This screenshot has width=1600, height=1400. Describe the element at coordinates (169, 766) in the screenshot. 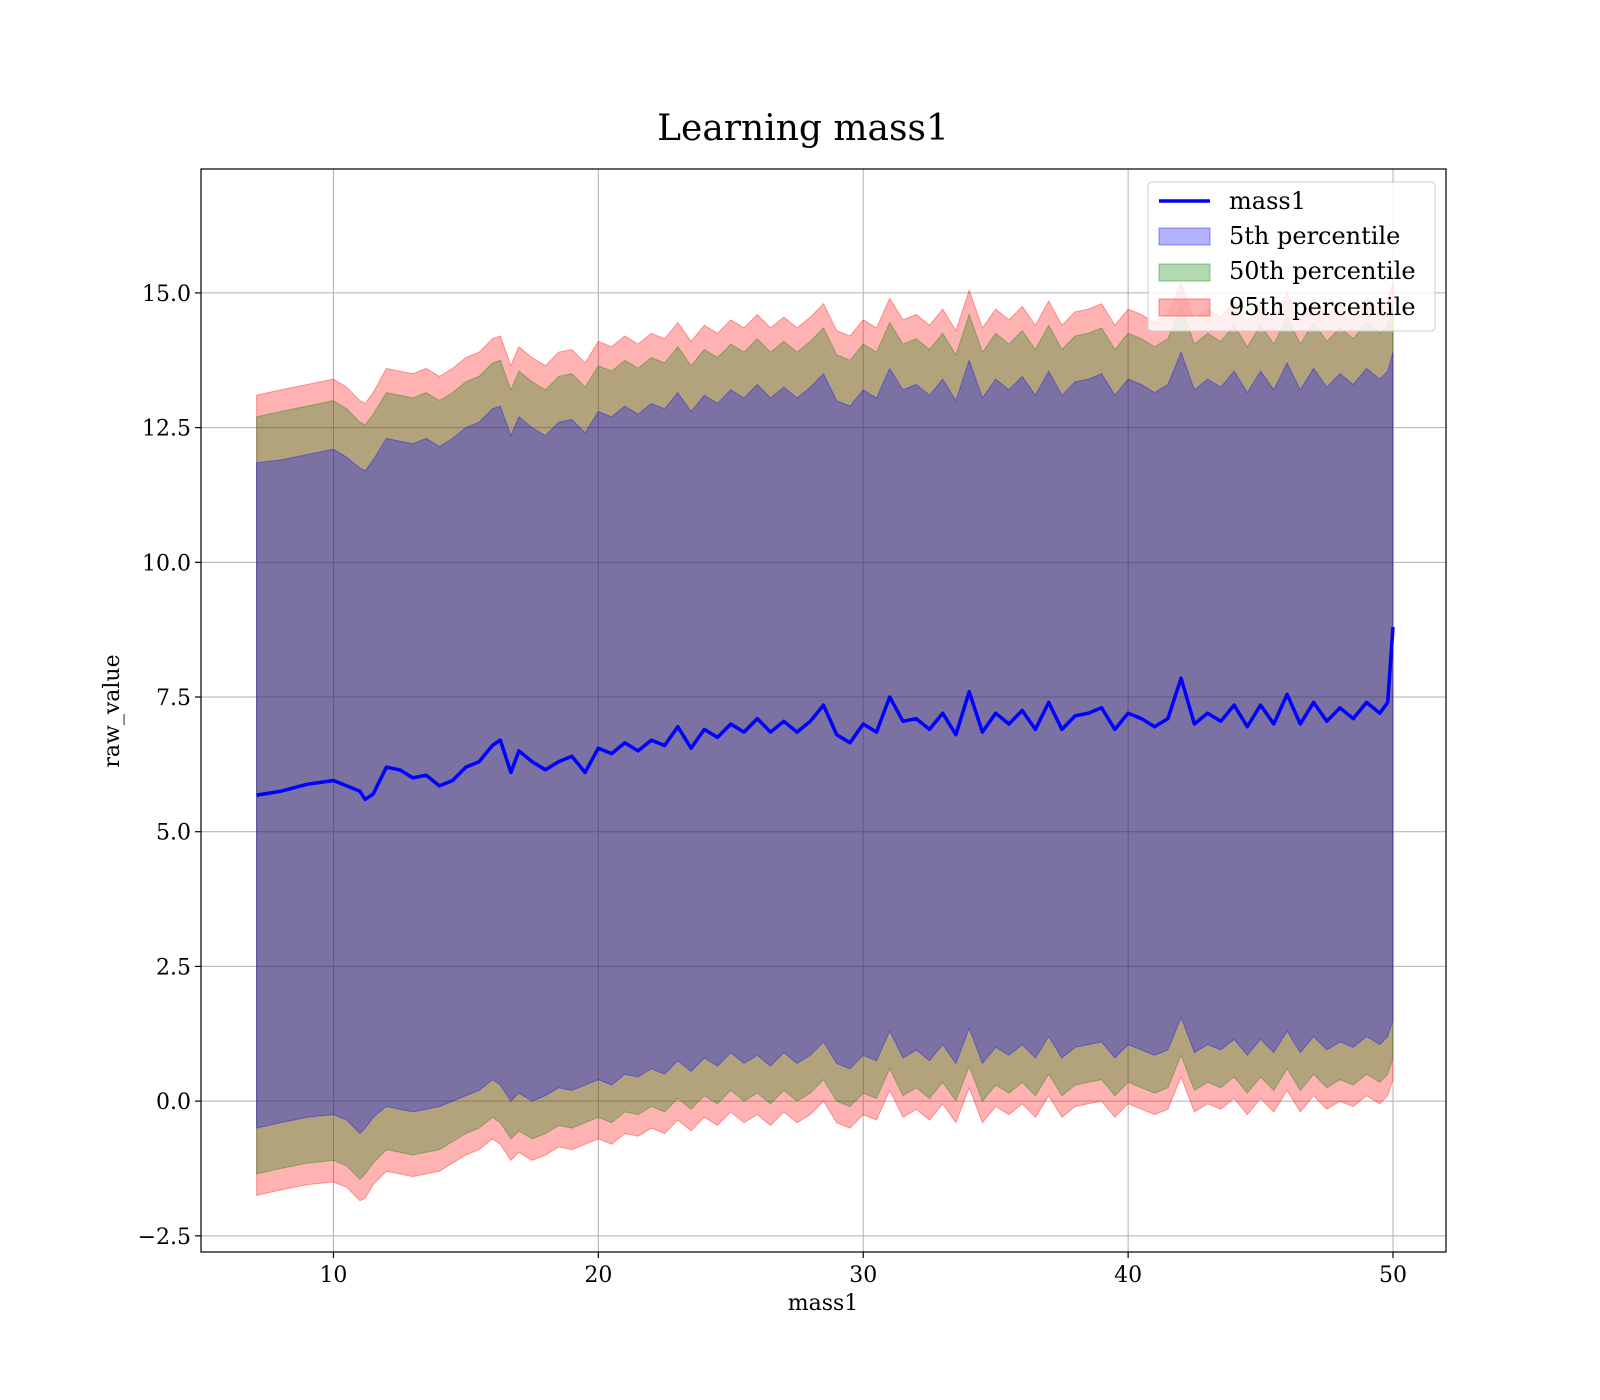

I see `y-axis-ticks: −2.5 0.0 2.5 5.0 7.5 10.0 12.5 15.0` at that location.